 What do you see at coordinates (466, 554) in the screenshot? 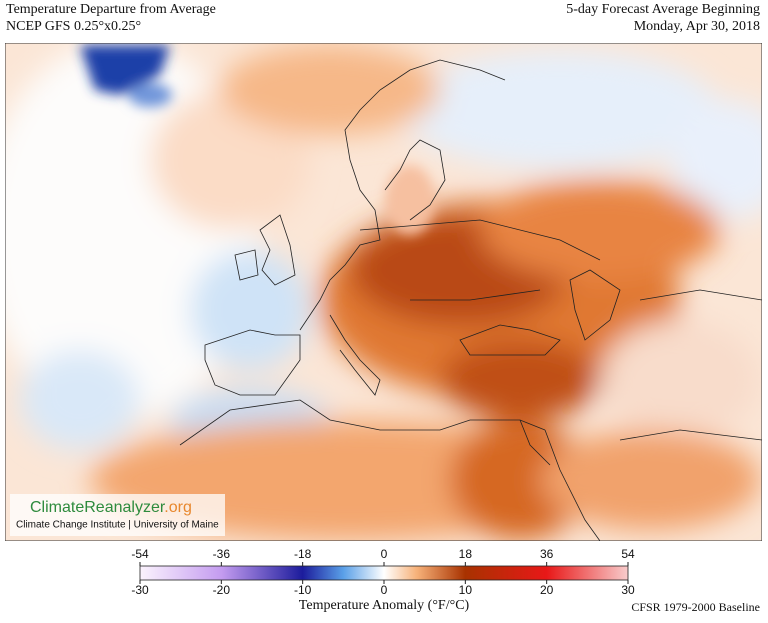
I see `f-tick-label: 18` at bounding box center [466, 554].